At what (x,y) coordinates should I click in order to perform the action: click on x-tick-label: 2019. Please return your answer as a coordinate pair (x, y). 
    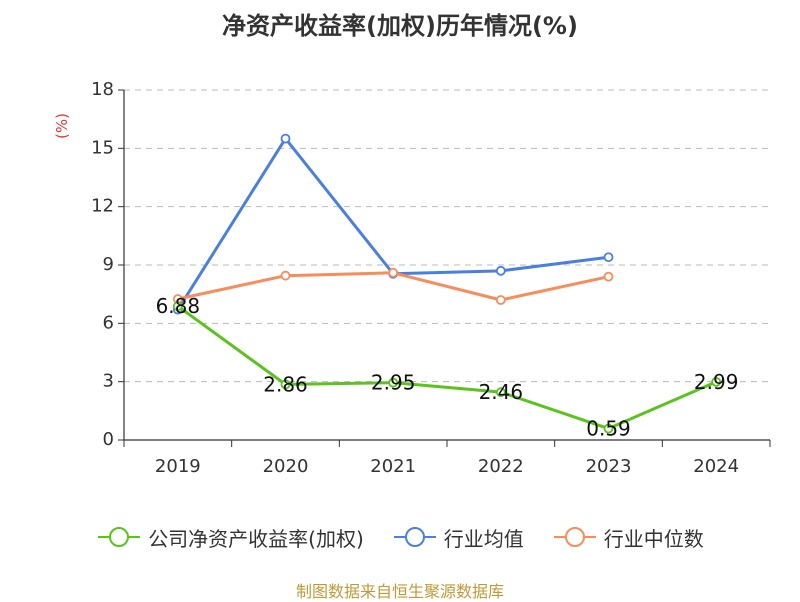
    Looking at the image, I should click on (178, 466).